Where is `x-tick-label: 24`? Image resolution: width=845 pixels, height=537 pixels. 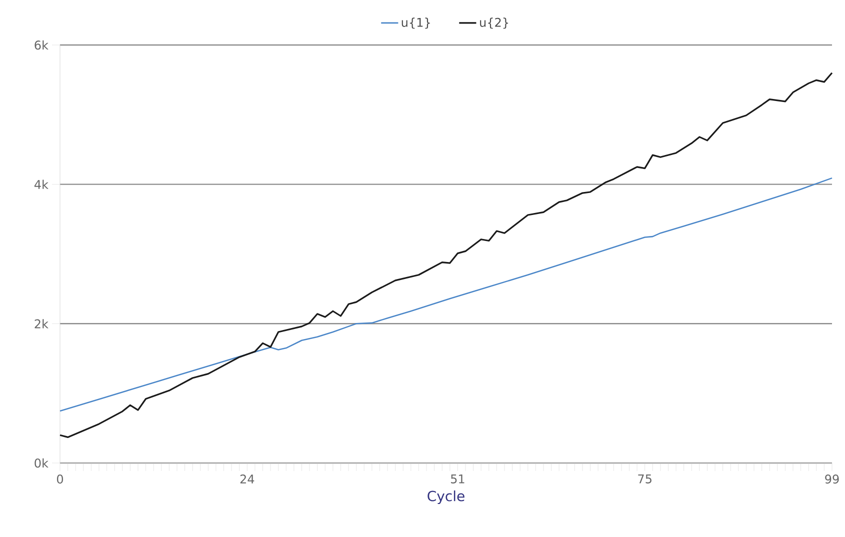 x-tick-label: 24 is located at coordinates (247, 479).